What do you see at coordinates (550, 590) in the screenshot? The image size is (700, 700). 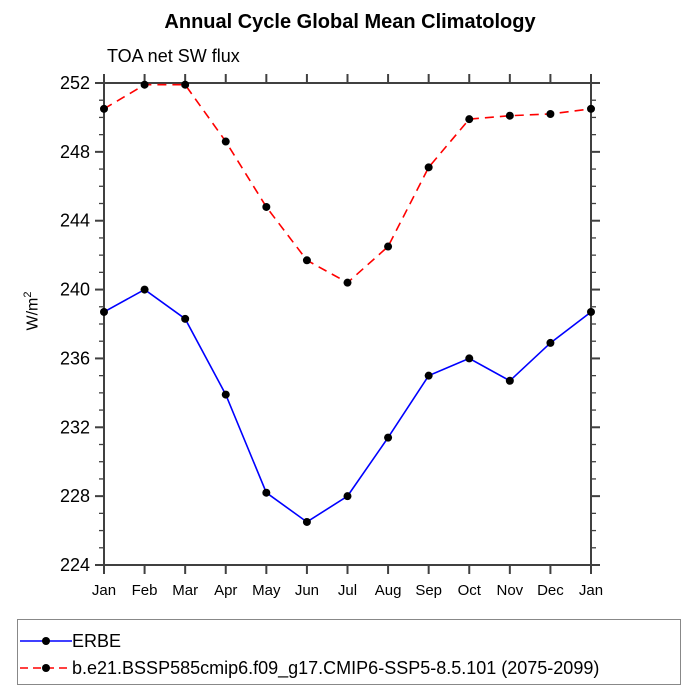 I see `x-tick-label: Dec` at bounding box center [550, 590].